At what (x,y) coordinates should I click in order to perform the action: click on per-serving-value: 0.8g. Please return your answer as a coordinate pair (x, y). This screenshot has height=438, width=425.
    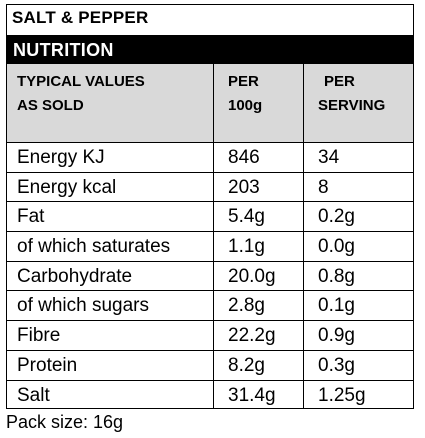
    Looking at the image, I should click on (336, 276).